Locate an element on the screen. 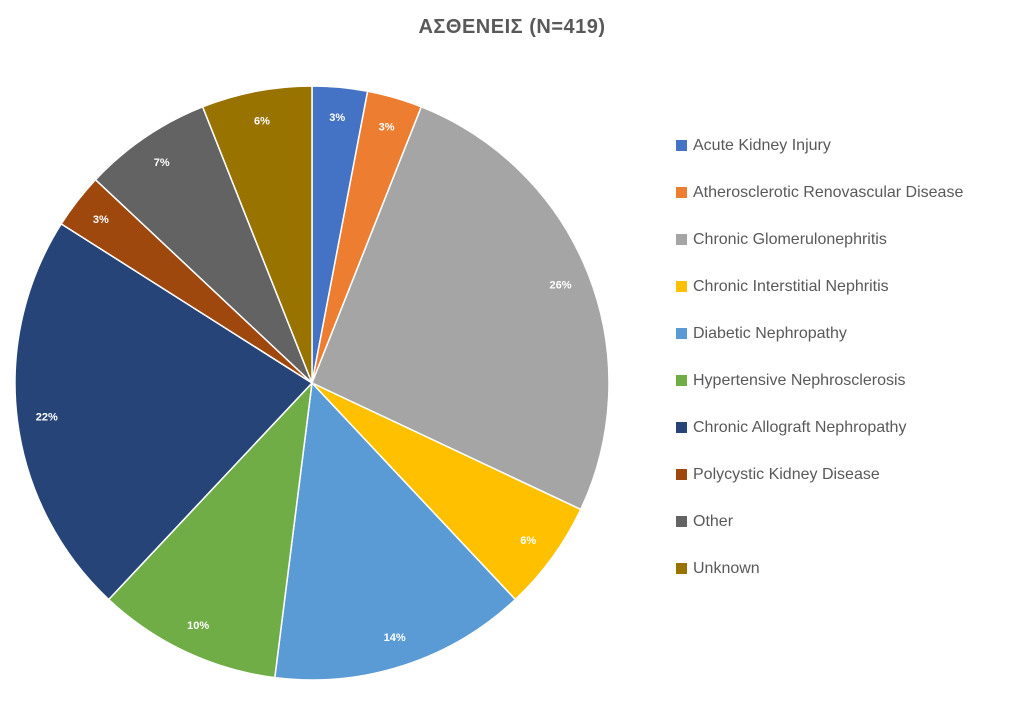 Image resolution: width=1024 pixels, height=723 pixels. data-label-1: 3% is located at coordinates (387, 127).